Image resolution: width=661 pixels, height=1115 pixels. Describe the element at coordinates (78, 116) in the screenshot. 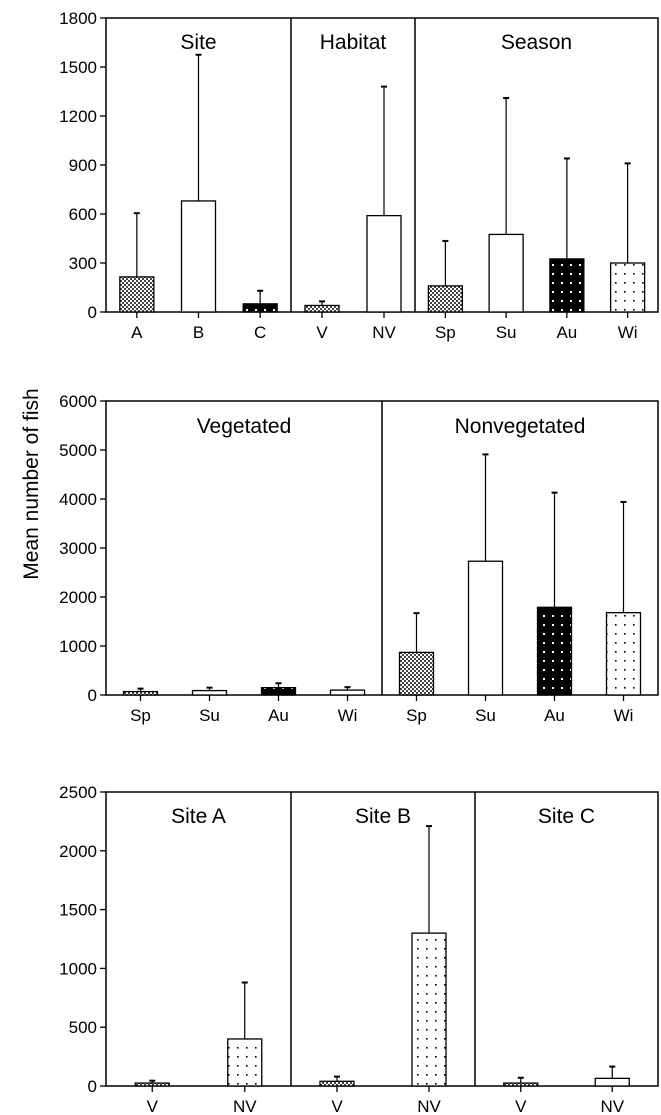

I see `y-tick-label: 1200` at that location.